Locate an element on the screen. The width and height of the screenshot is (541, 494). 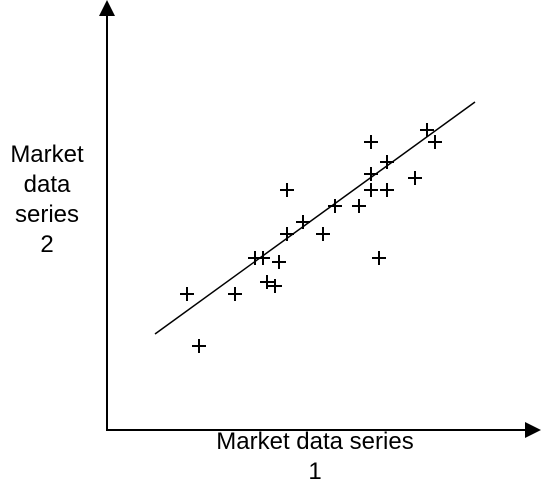
x-axis-label: Market data series 1 is located at coordinates (315, 457).